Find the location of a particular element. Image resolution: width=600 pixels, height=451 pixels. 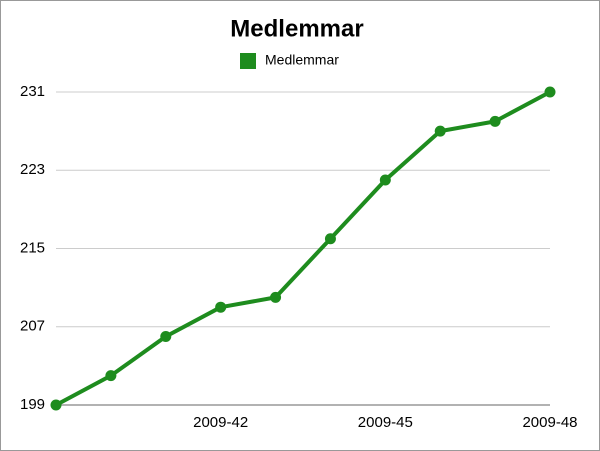

y-tick-label: 207 is located at coordinates (32, 326).